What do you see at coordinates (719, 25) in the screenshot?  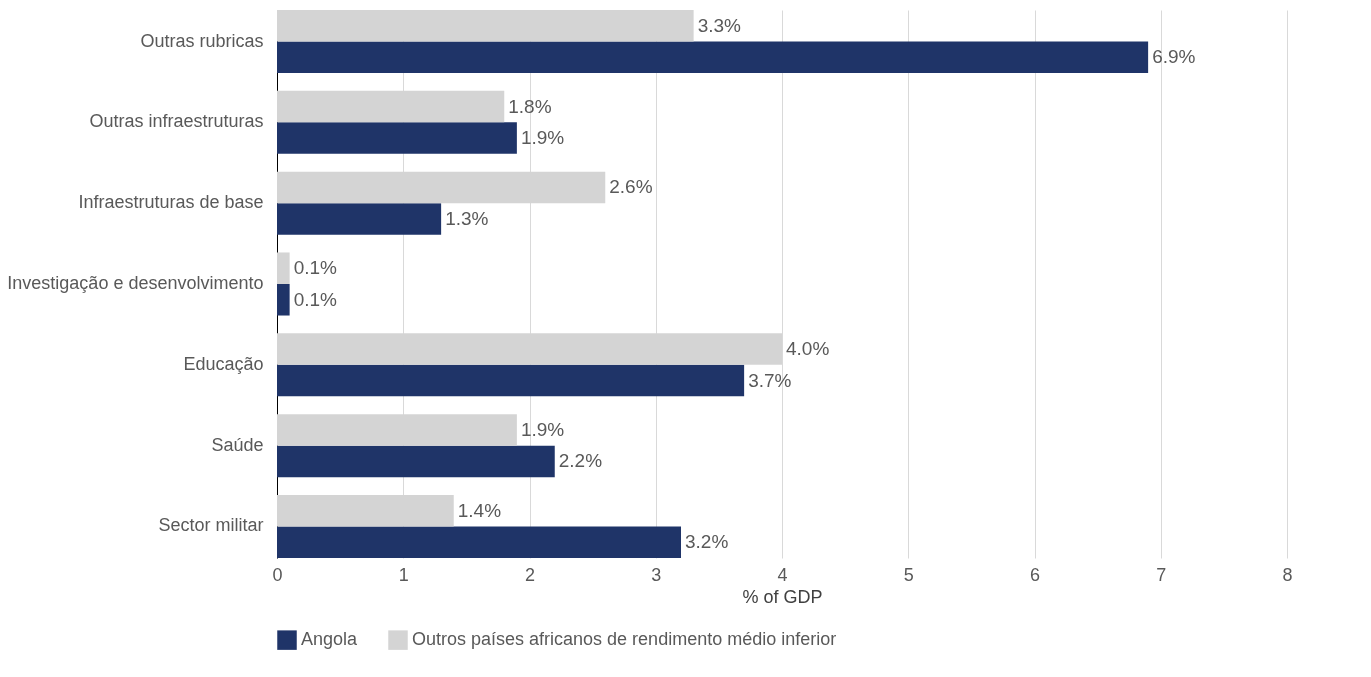 I see `data-label: 3.3%` at bounding box center [719, 25].